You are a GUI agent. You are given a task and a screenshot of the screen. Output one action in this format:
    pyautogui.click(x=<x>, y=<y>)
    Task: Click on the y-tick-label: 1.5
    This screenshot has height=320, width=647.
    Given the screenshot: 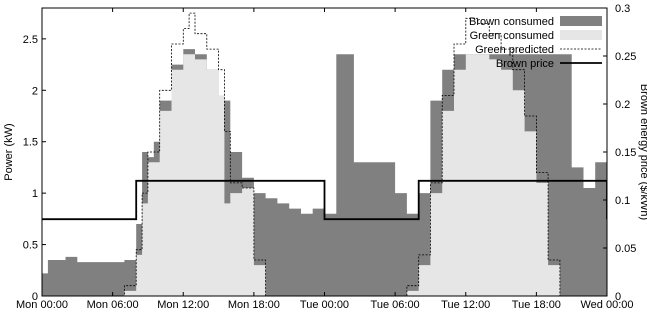 What is the action you would take?
    pyautogui.click(x=30, y=143)
    